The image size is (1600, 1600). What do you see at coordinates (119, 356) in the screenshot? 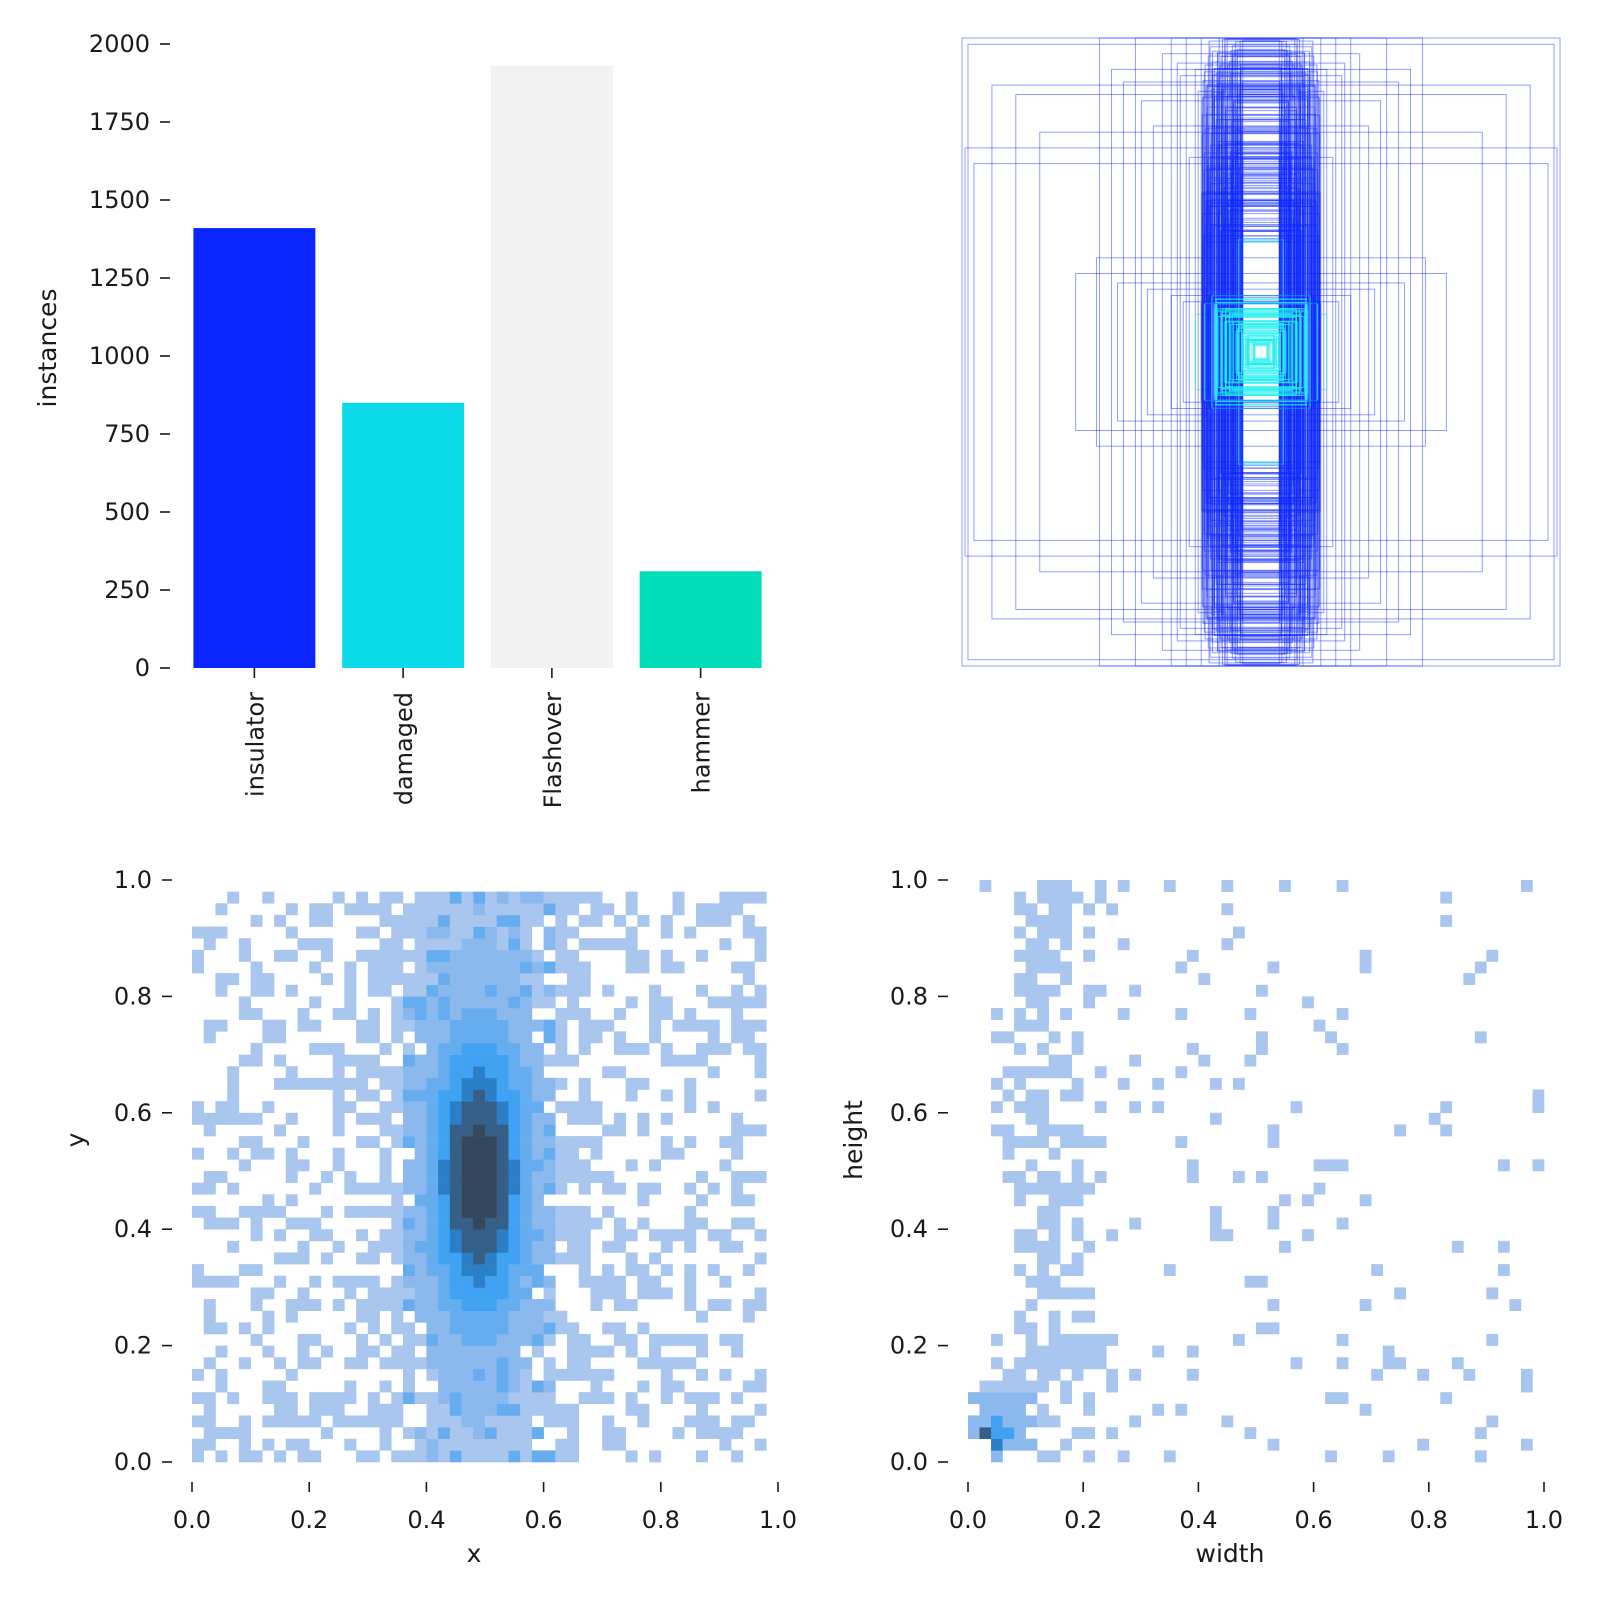
I see `bar-y-tick-label: 1000` at bounding box center [119, 356].